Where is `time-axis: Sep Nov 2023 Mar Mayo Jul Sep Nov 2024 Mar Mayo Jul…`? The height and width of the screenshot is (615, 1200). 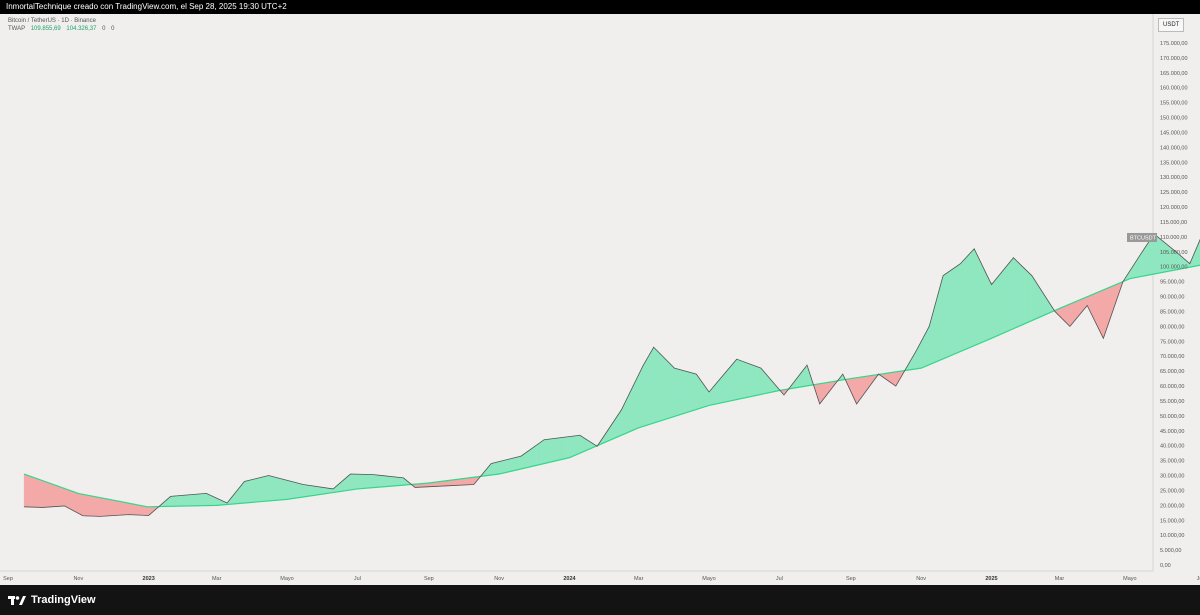
time-axis: Sep Nov 2023 Mar Mayo Jul Sep Nov 2024 Mar Mayo Jul… is located at coordinates (601, 579).